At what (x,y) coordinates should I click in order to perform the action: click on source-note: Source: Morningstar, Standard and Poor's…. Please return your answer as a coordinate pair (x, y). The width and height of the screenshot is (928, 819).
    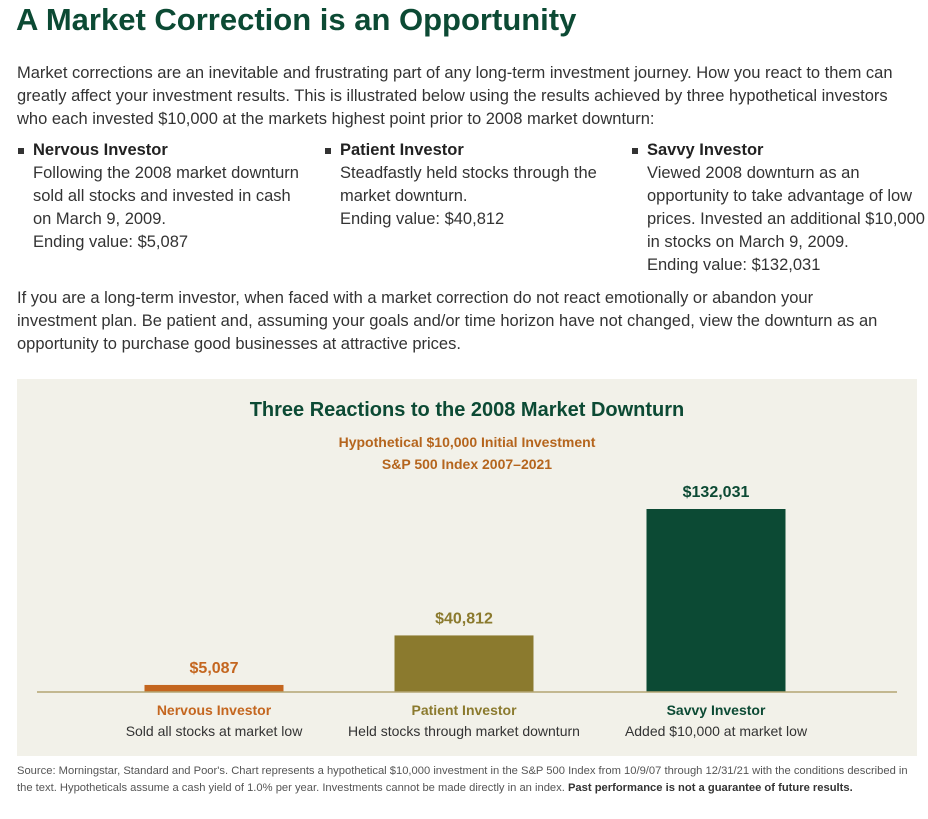
    Looking at the image, I should click on (462, 779).